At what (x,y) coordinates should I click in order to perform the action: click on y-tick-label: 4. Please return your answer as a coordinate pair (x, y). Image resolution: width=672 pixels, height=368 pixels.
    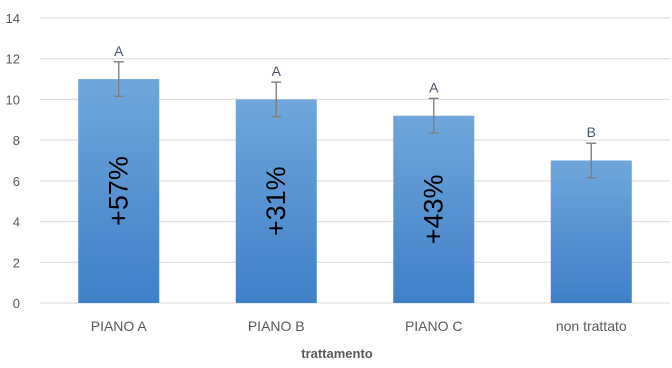
    Looking at the image, I should click on (16, 222).